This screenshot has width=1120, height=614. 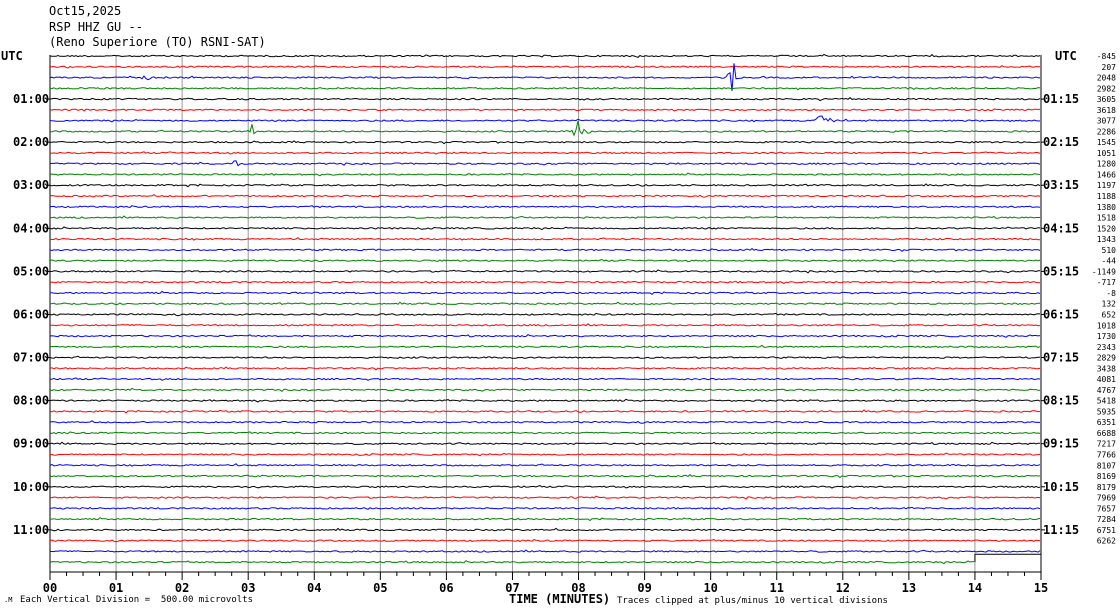 I want to click on trace-value-label: 2048, so click(x=1106, y=78).